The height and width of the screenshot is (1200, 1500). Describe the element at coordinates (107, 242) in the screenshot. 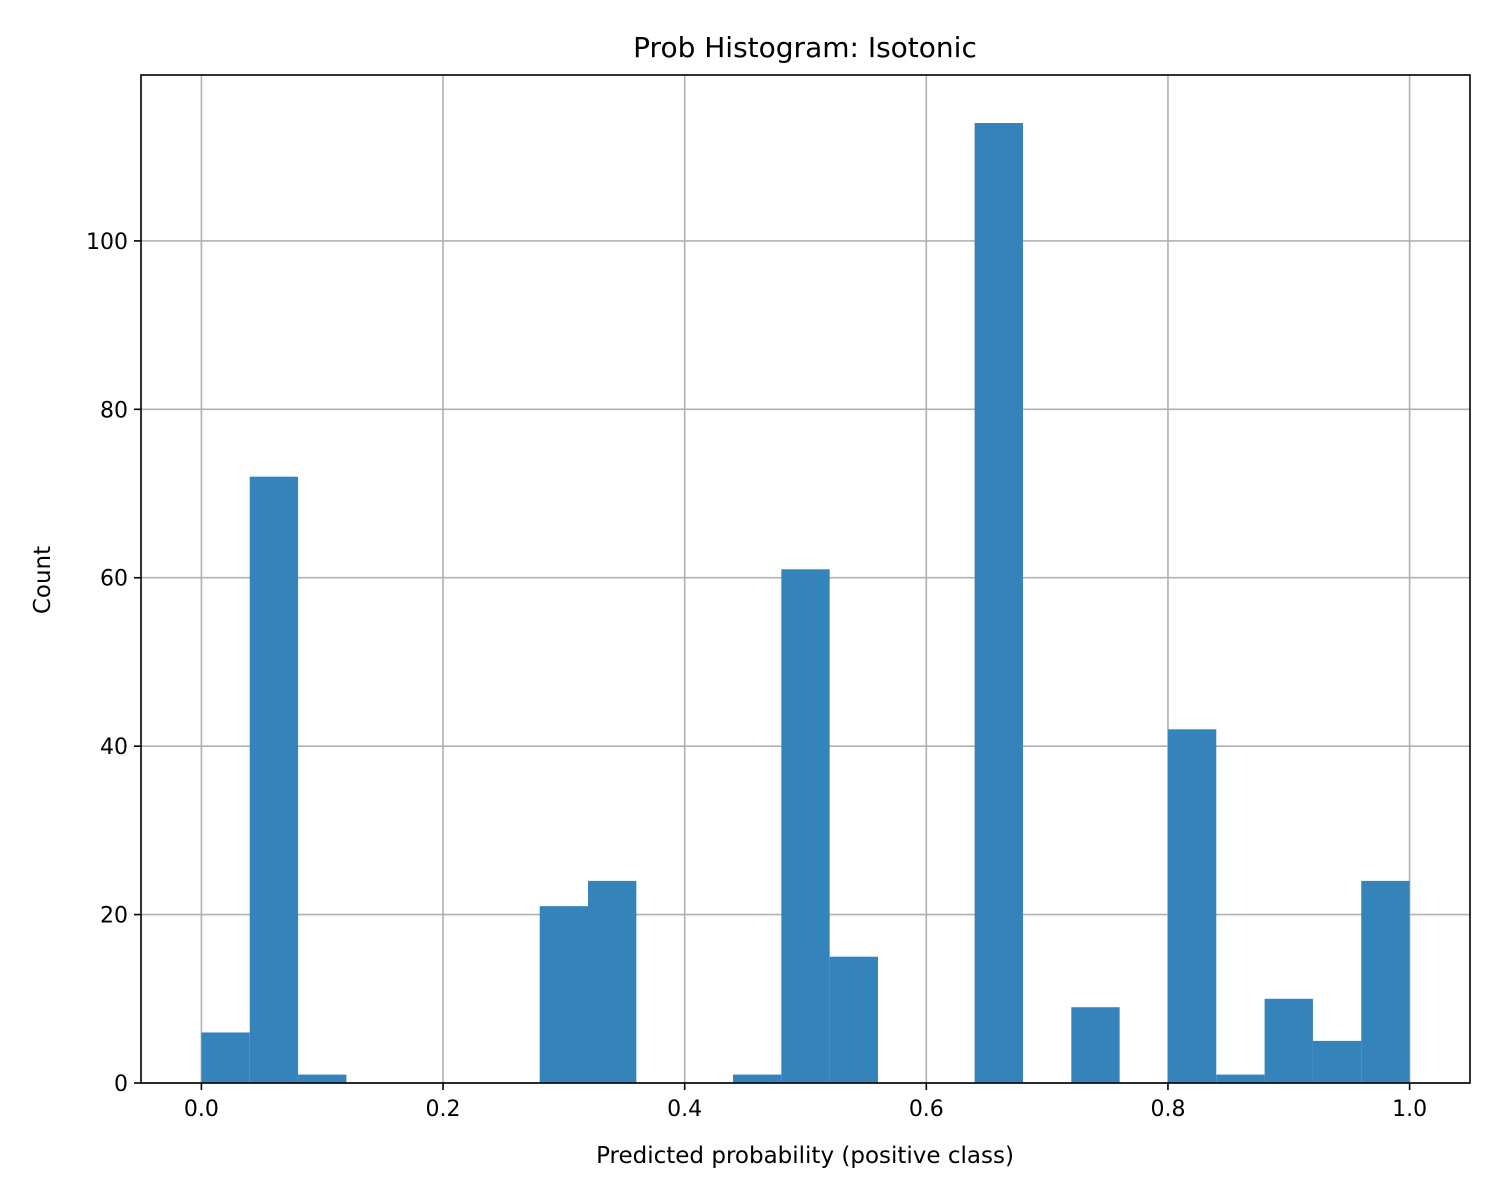

I see `y-tick-label: 100` at that location.